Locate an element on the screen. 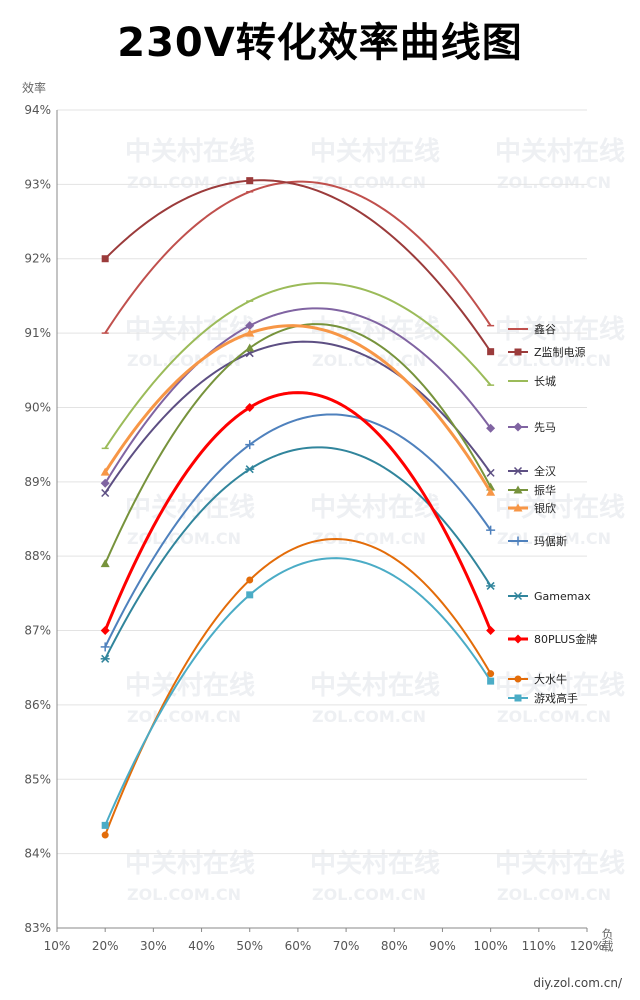 Image resolution: width=640 pixels, height=1000 pixels. y-tick-label: 87% is located at coordinates (37, 631).